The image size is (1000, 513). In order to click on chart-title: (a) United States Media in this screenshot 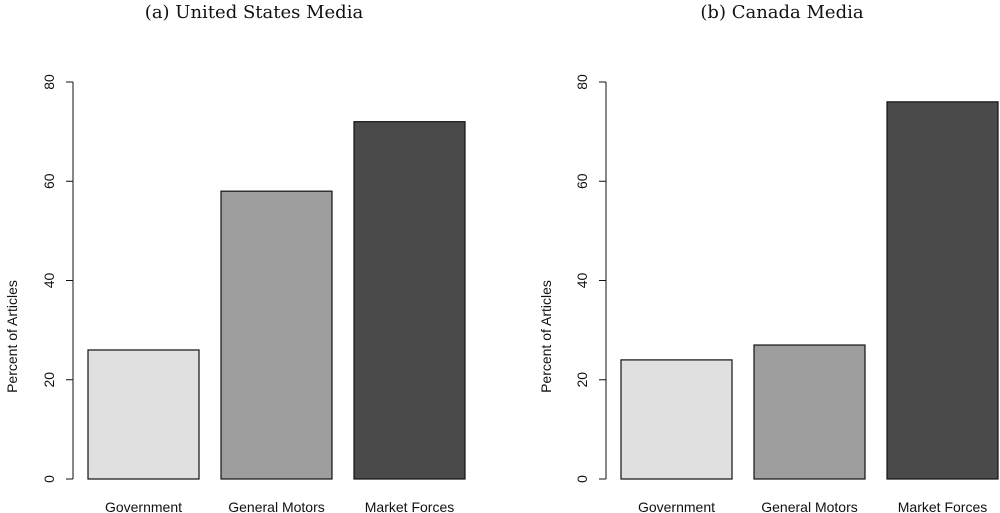, I will do `click(254, 12)`.